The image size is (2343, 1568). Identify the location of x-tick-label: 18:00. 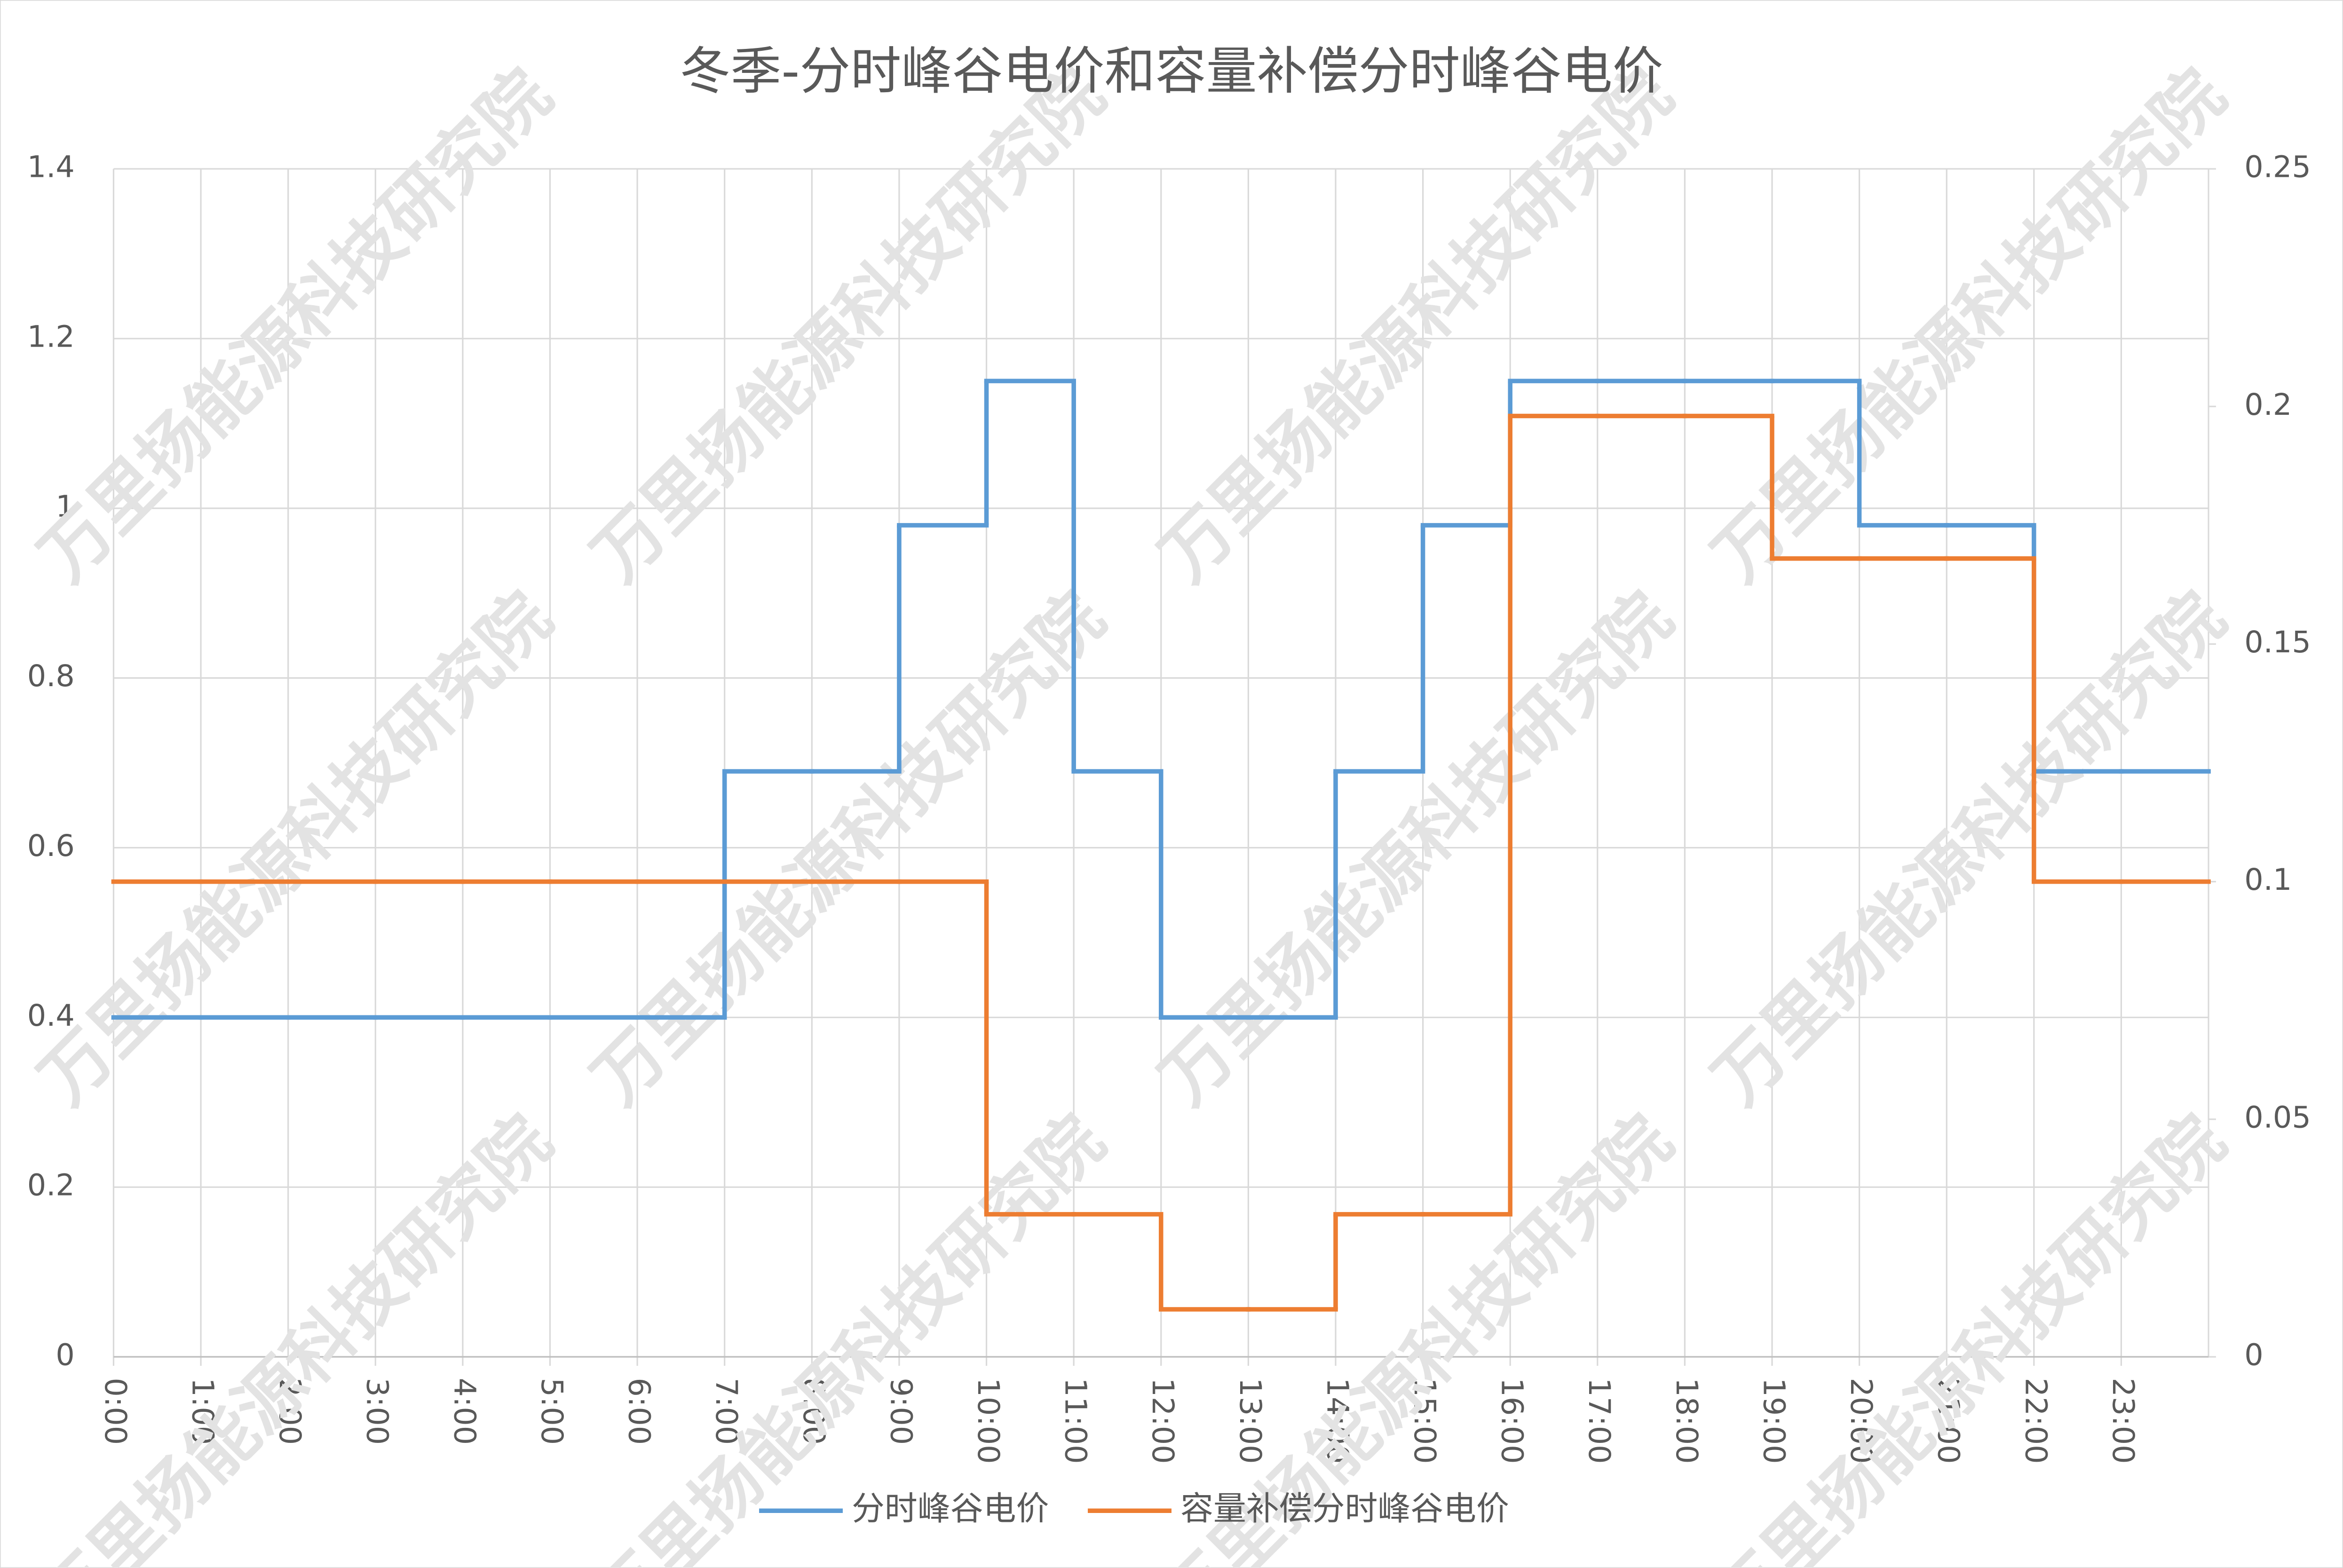
(1687, 1421).